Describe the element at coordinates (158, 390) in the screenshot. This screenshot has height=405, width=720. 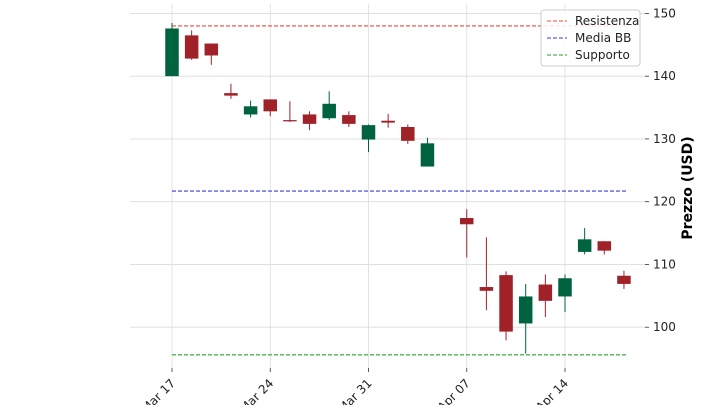
I see `x-tick-label: Mar 17` at that location.